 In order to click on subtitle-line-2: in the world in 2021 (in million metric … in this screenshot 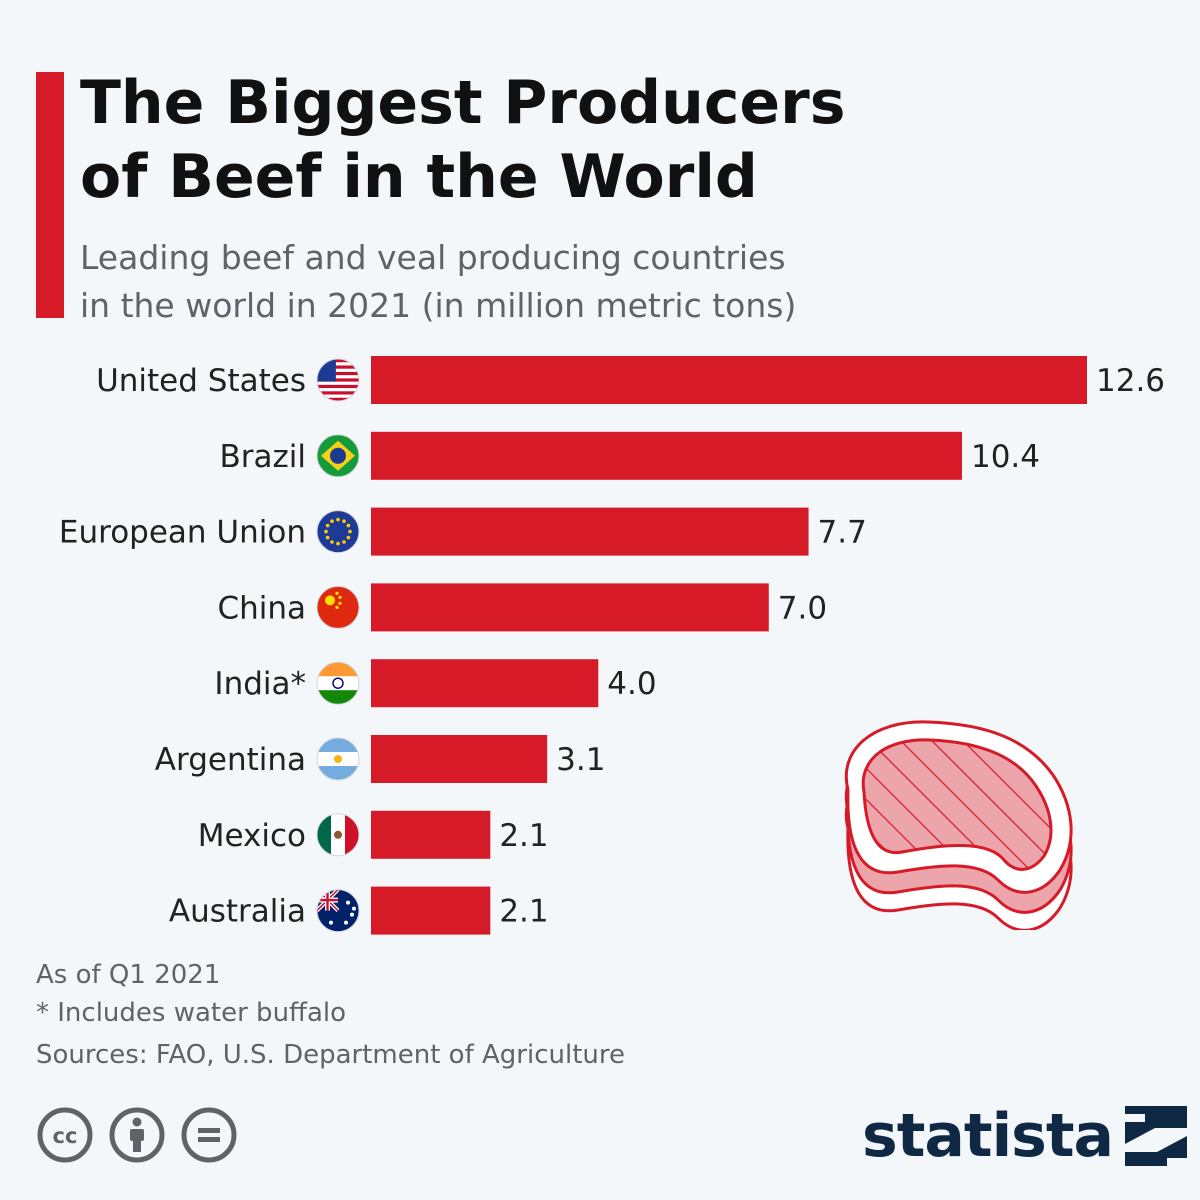, I will do `click(438, 305)`.